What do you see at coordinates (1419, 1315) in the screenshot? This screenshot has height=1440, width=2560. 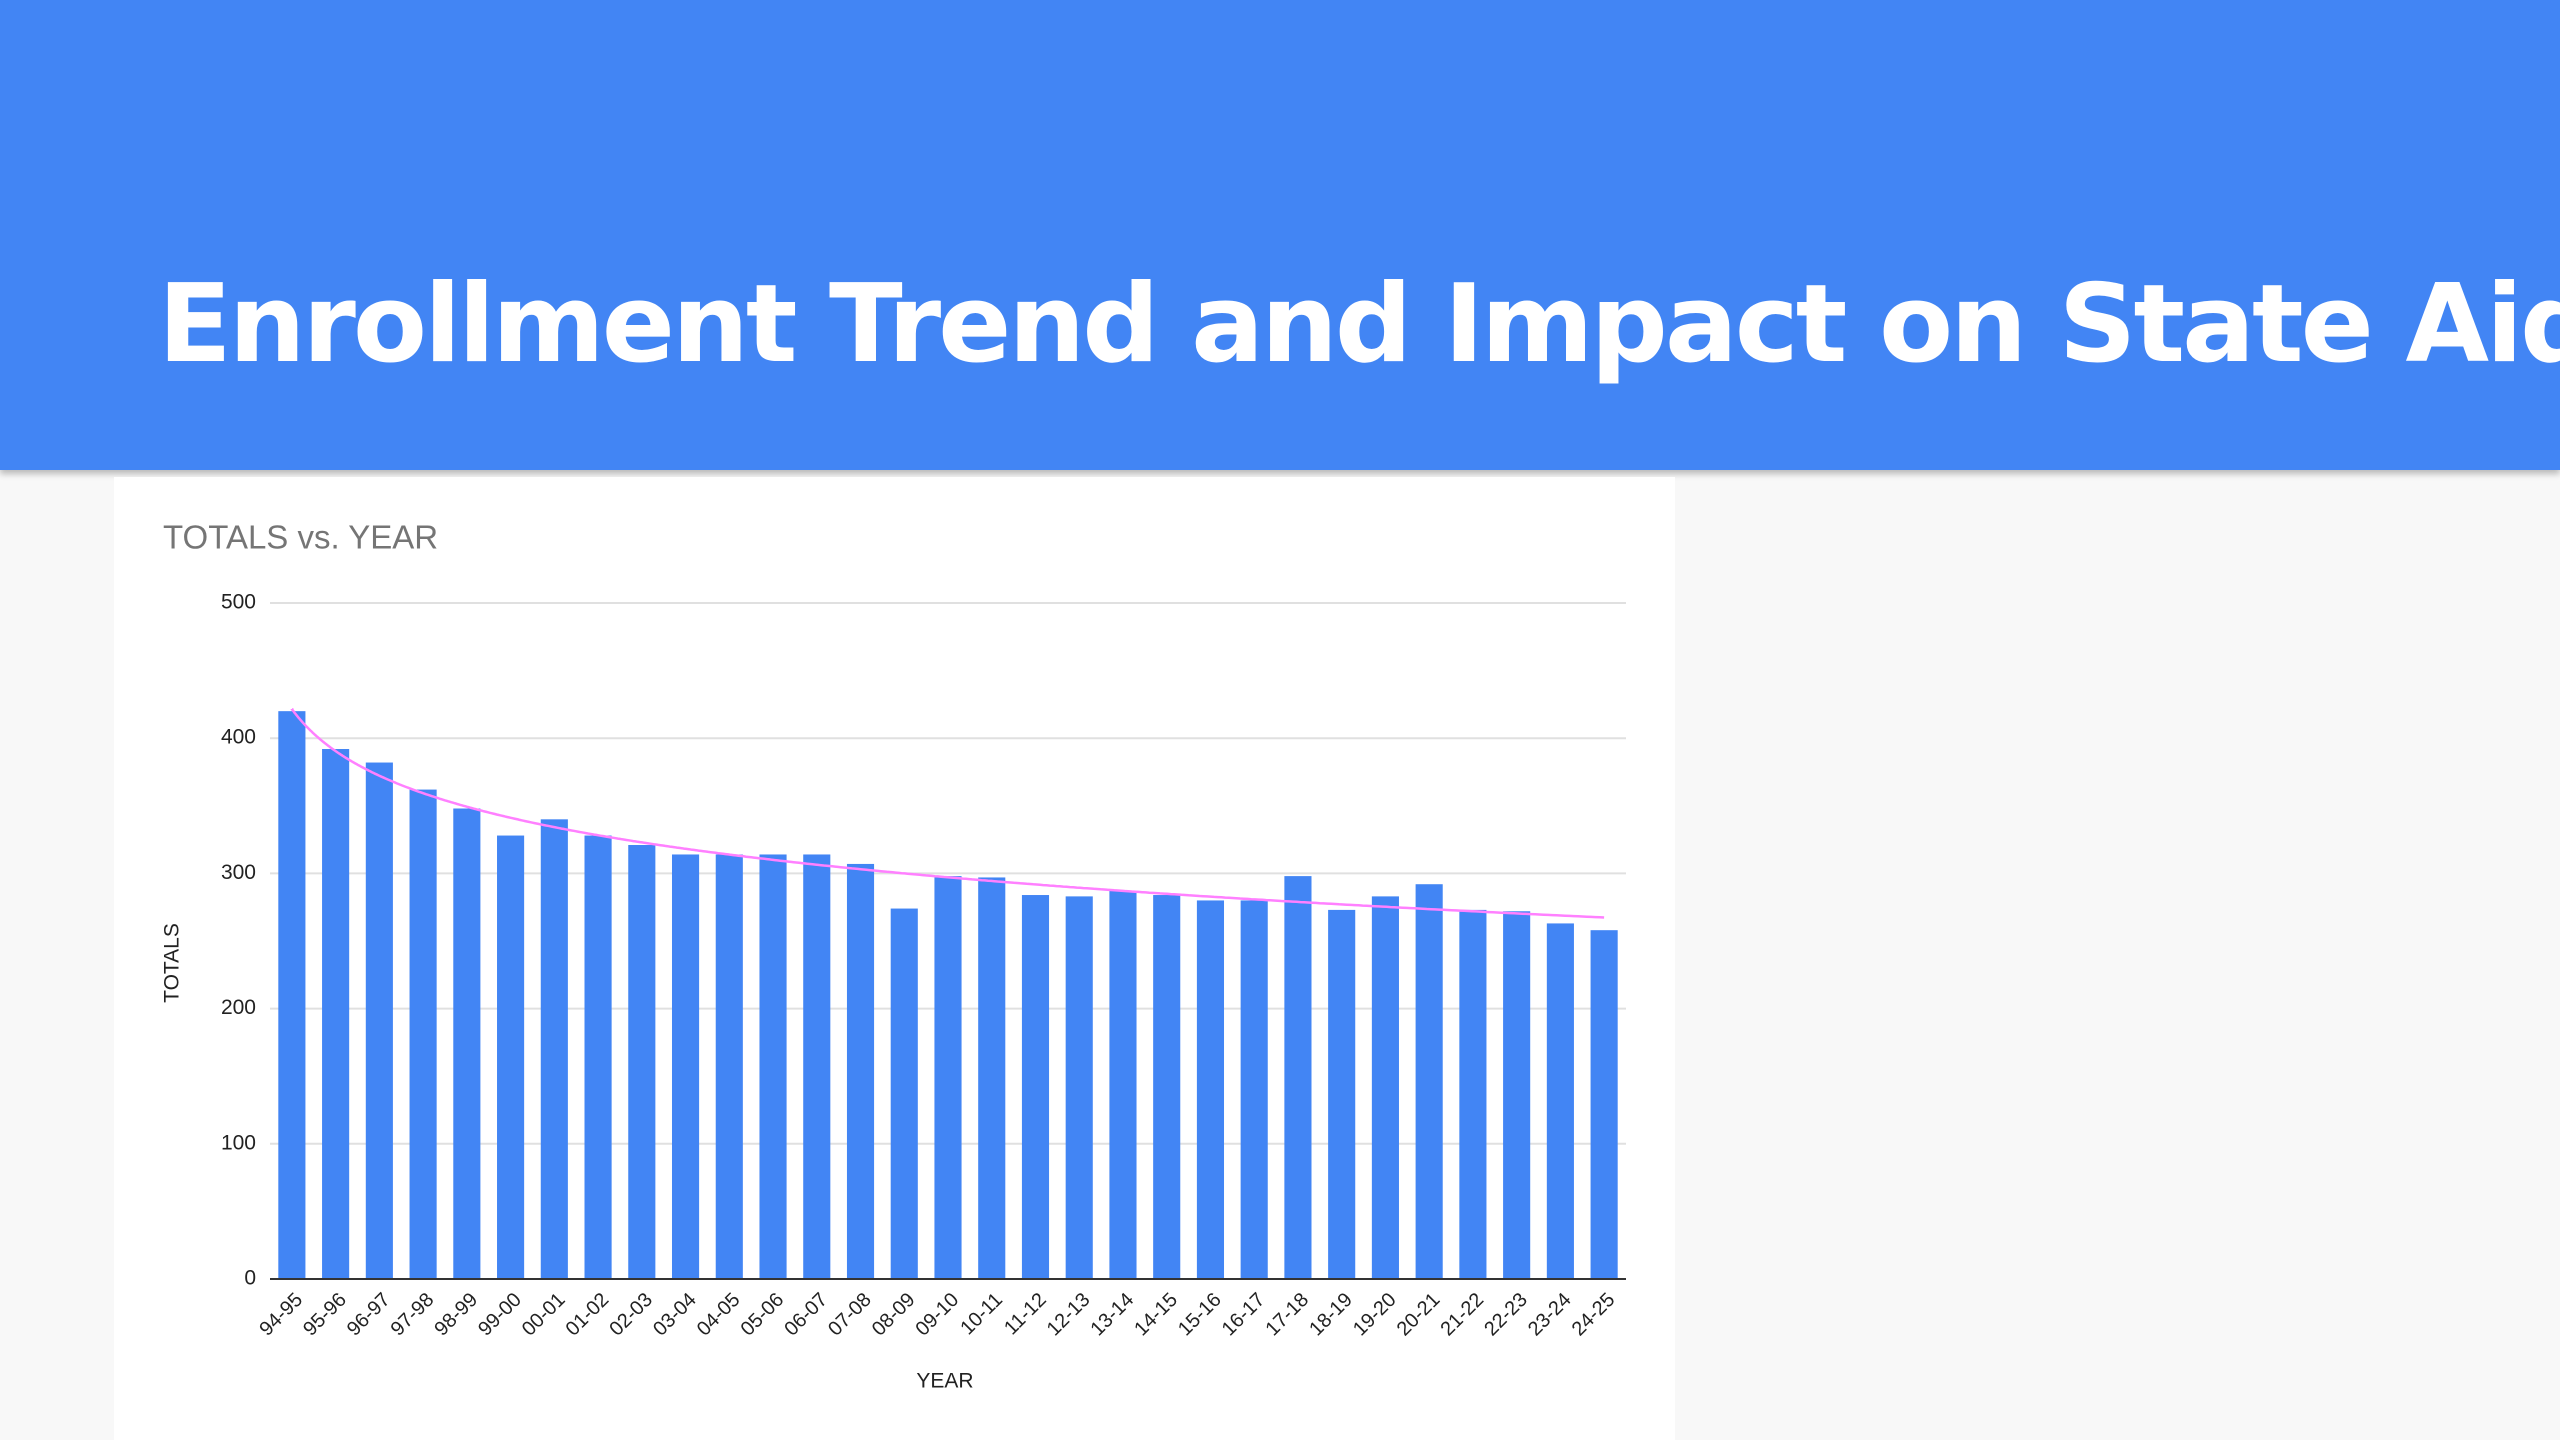 I see `x-tick-label: 20-21` at bounding box center [1419, 1315].